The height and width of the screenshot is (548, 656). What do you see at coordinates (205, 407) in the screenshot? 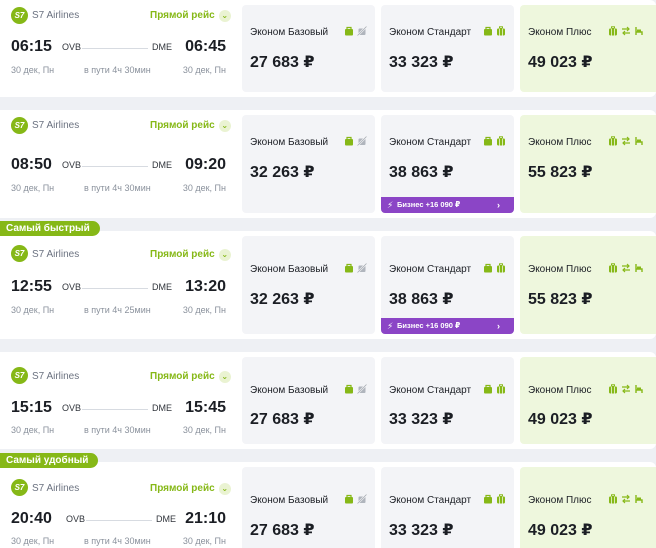
I see `arrival-time: 15:45` at bounding box center [205, 407].